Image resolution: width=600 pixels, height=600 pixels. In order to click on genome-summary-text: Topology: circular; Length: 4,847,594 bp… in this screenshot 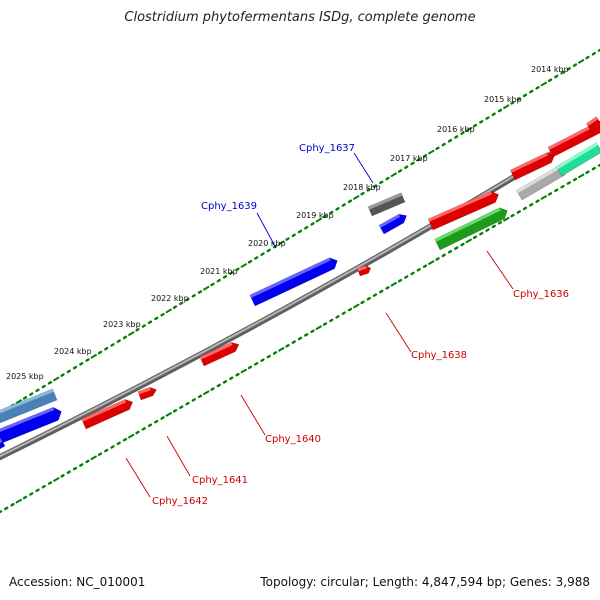, I will do `click(425, 582)`.